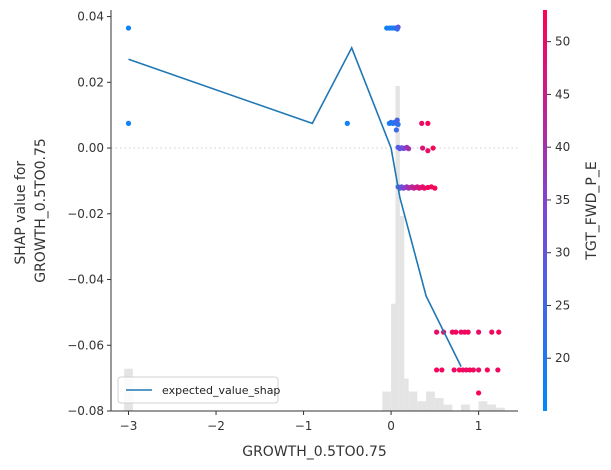  Describe the element at coordinates (545, 210) in the screenshot. I see `colorbar-gradient` at that location.